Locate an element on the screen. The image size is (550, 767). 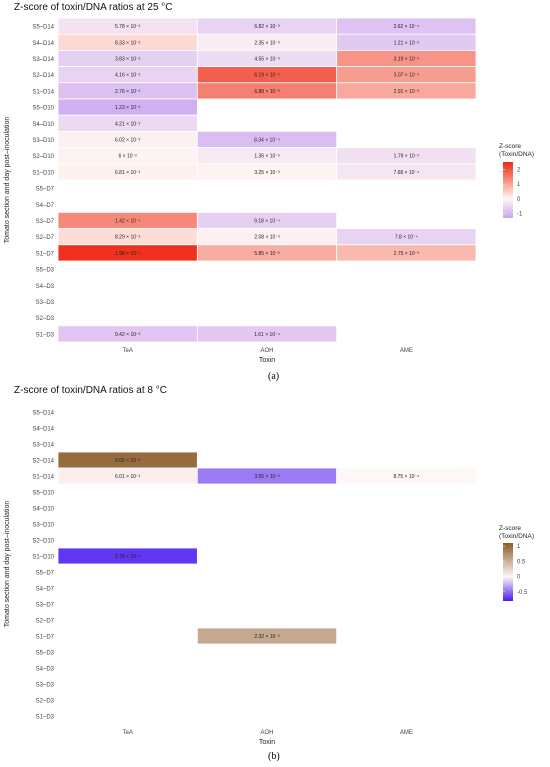
cell-value-label: 6.02 × 10⁻² is located at coordinates (128, 141).